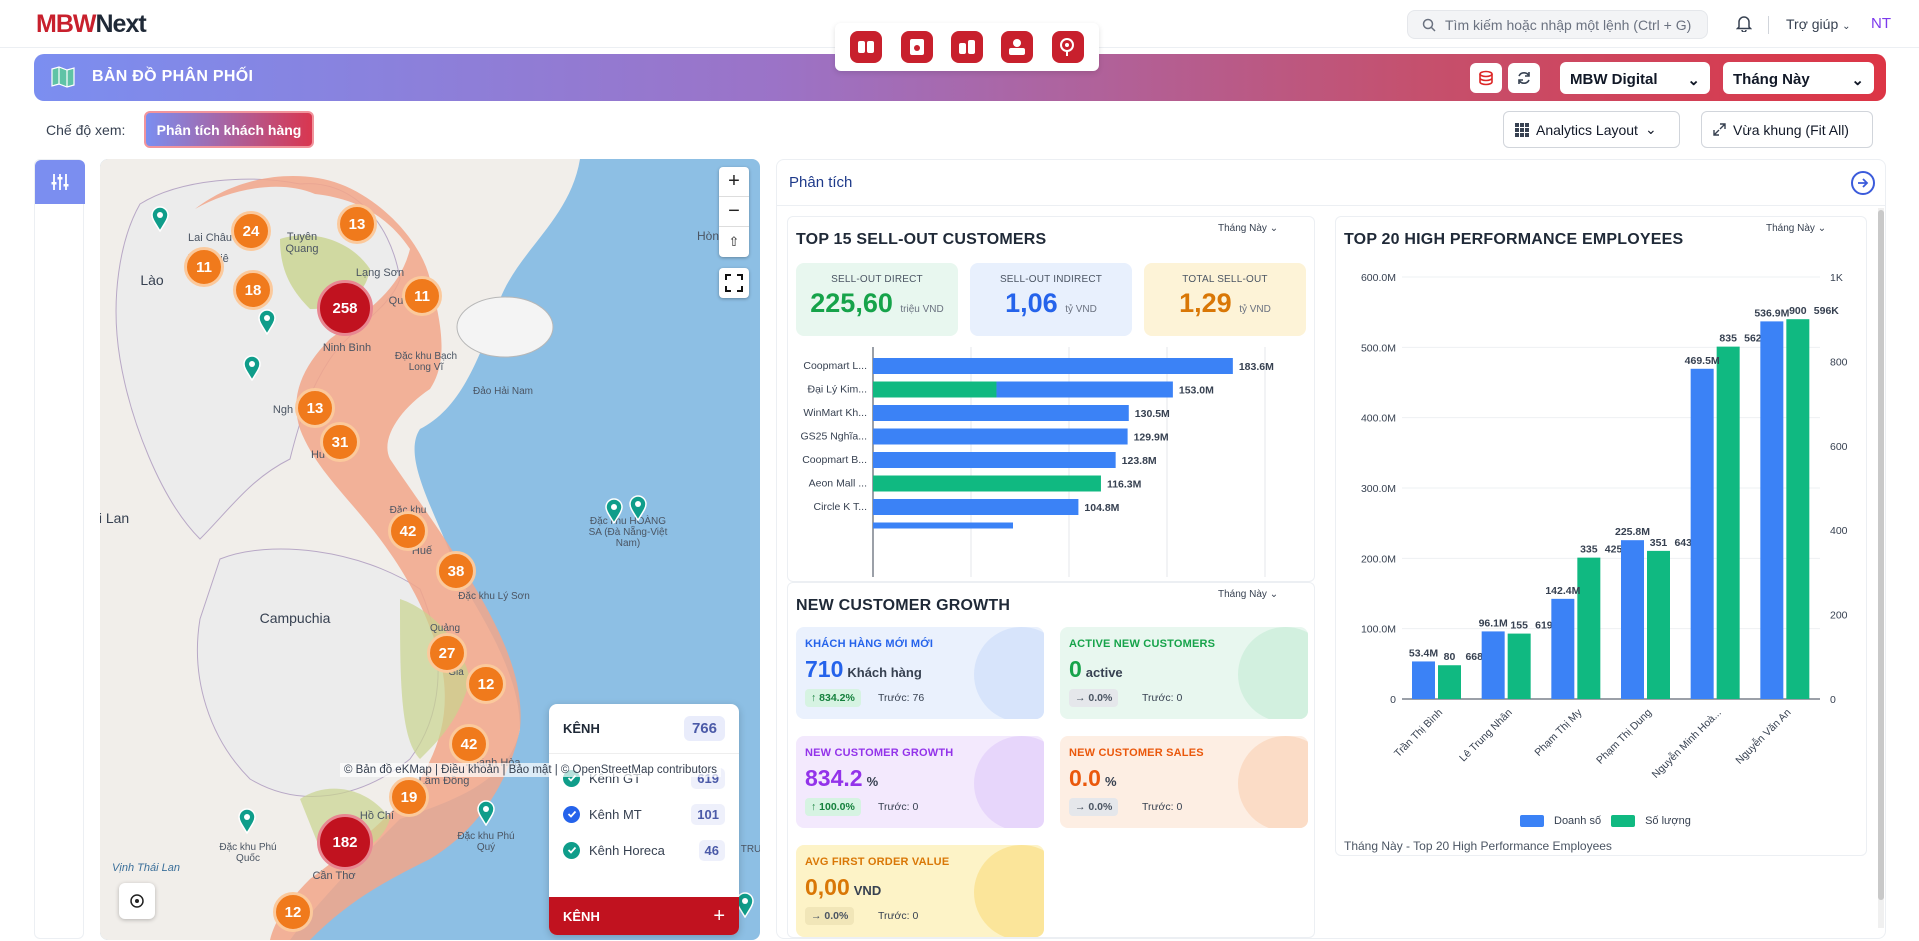  I want to click on zoom-out-button: −, so click(734, 212).